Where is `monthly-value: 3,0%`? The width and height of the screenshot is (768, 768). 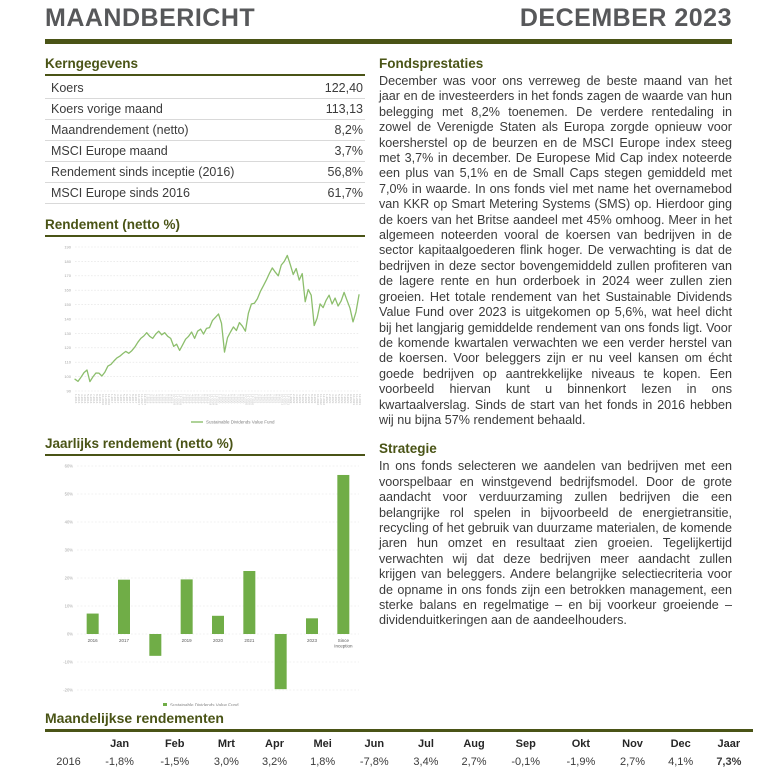 monthly-value: 3,0% is located at coordinates (226, 762).